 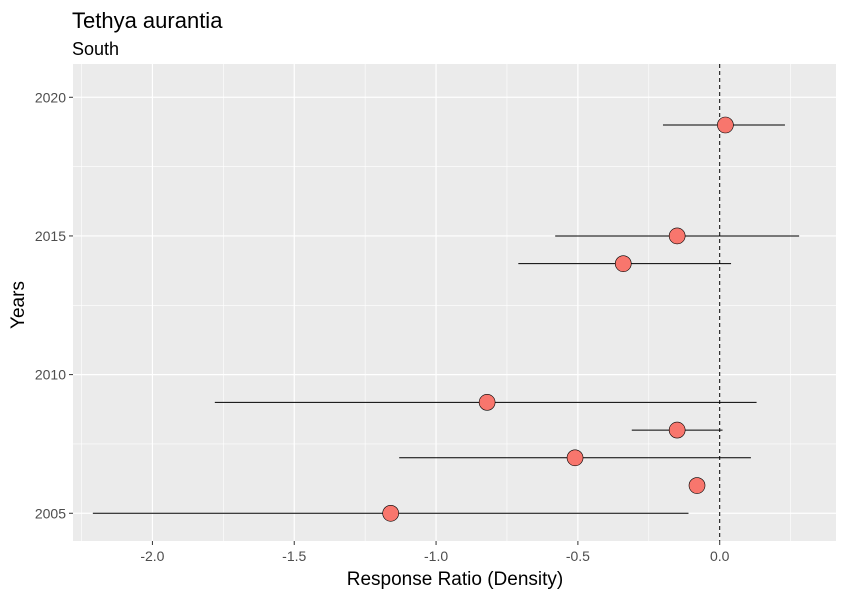 I want to click on y-axis: 2005 2010 2015 2020, so click(x=54, y=305).